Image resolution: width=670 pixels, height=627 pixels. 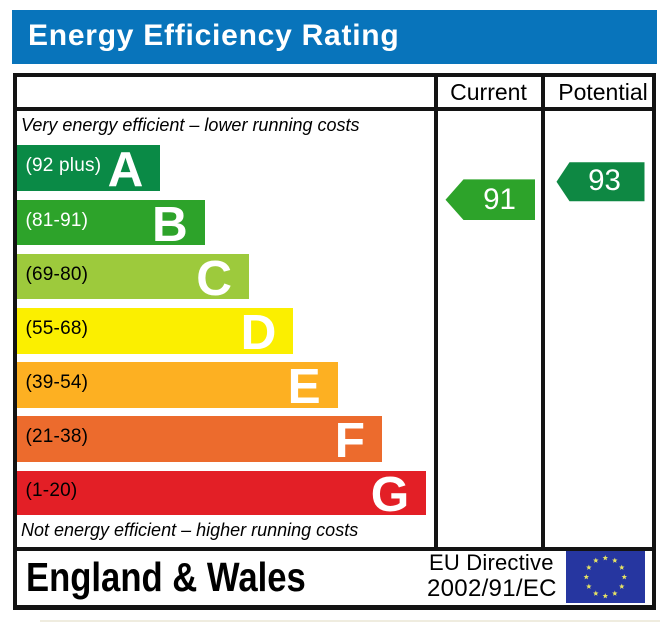 I want to click on svg-text: 91, so click(x=499, y=199).